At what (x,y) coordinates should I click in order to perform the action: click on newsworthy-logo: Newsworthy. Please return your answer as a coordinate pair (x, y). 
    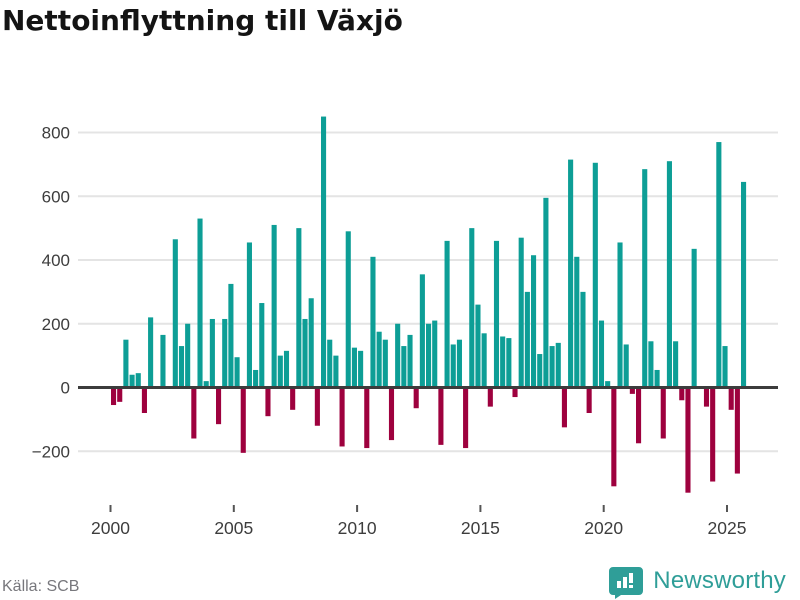
    Looking at the image, I should click on (697, 581).